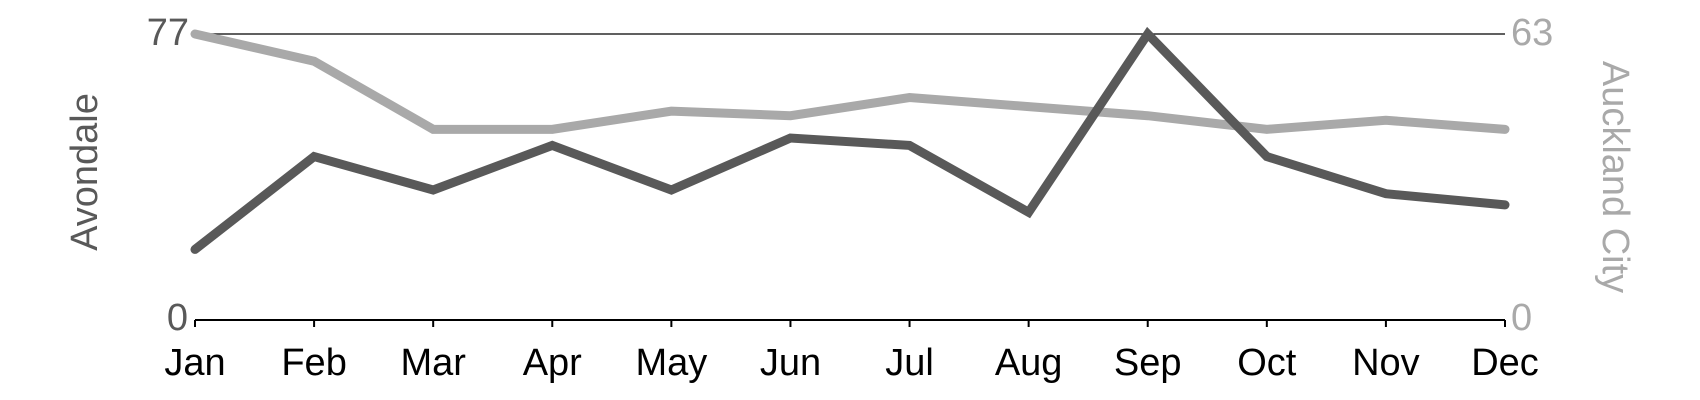 This screenshot has height=400, width=1700. I want to click on x-tick-label: Dec, so click(1505, 363).